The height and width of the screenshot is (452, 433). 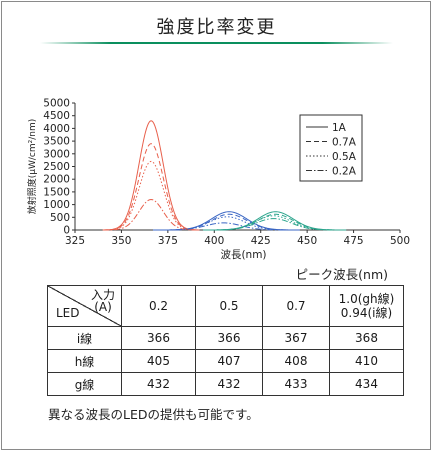 What do you see at coordinates (296, 338) in the screenshot?
I see `table-cell: 367` at bounding box center [296, 338].